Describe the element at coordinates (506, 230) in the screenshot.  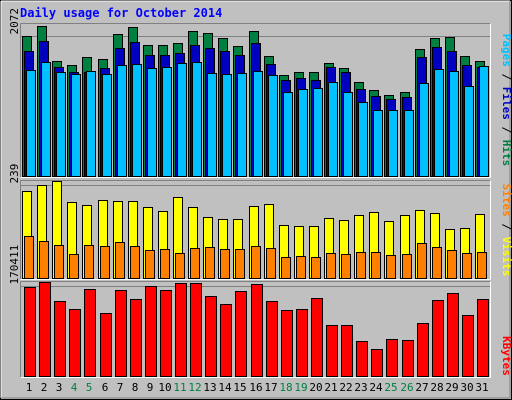
I see `visits-y-axis-label: Sites / Visits` at that location.